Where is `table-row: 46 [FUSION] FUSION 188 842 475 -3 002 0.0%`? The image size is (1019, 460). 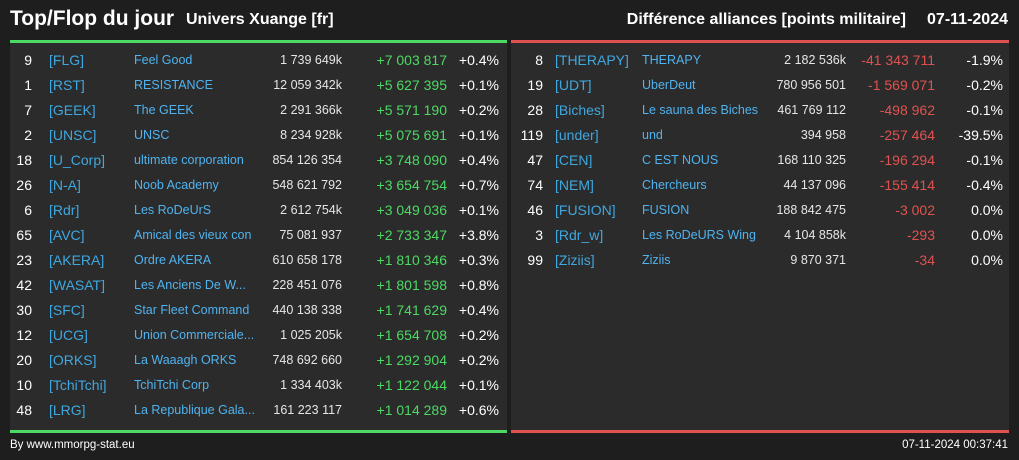
table-row: 46 [FUSION] FUSION 188 842 475 -3 002 0.0% is located at coordinates (760, 210).